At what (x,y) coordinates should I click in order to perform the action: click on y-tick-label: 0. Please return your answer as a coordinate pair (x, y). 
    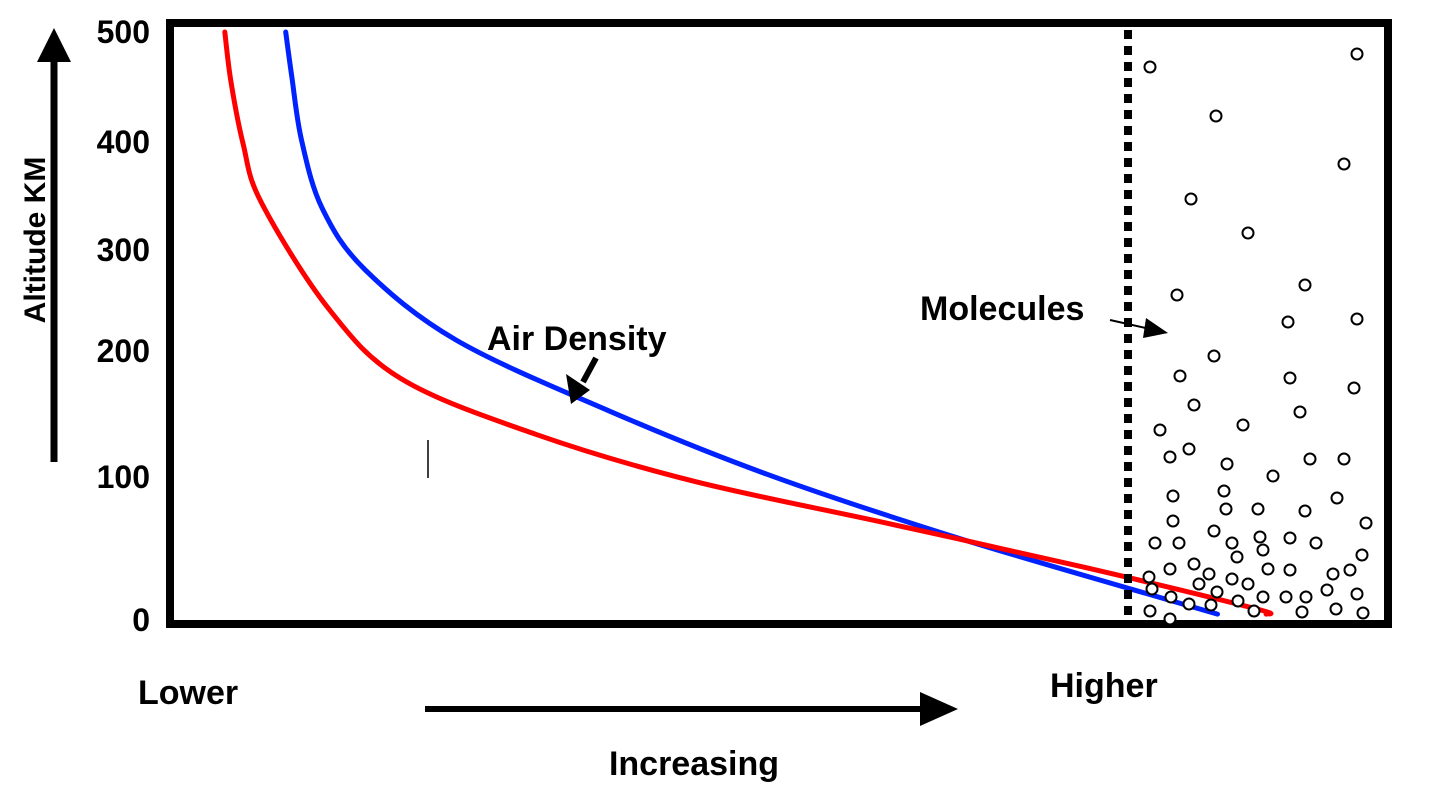
    Looking at the image, I should click on (141, 620).